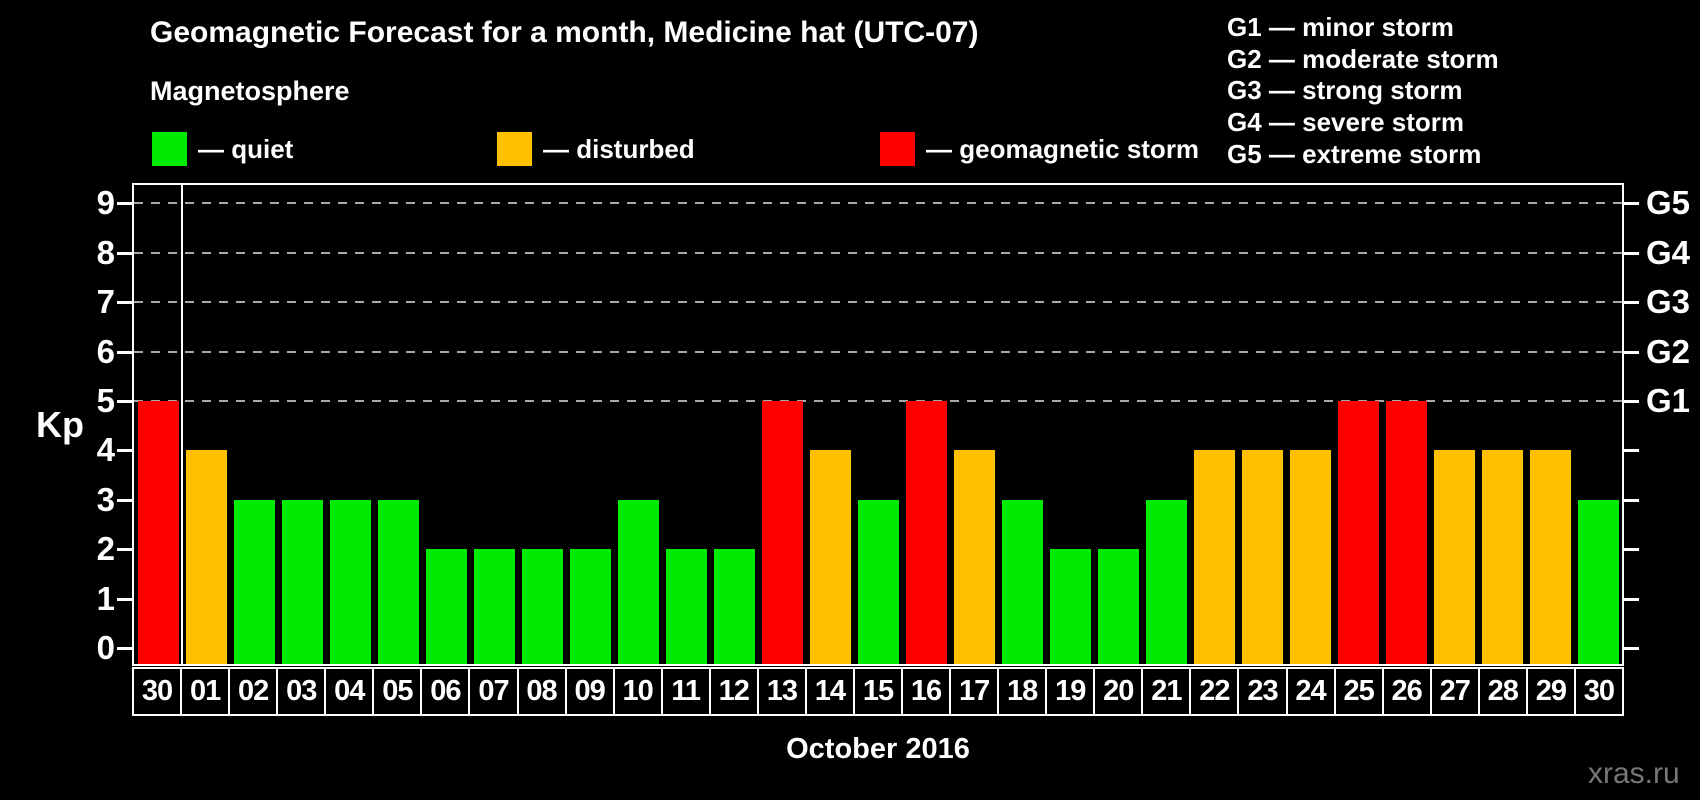  Describe the element at coordinates (204, 691) in the screenshot. I see `day-cell-01: 01` at that location.